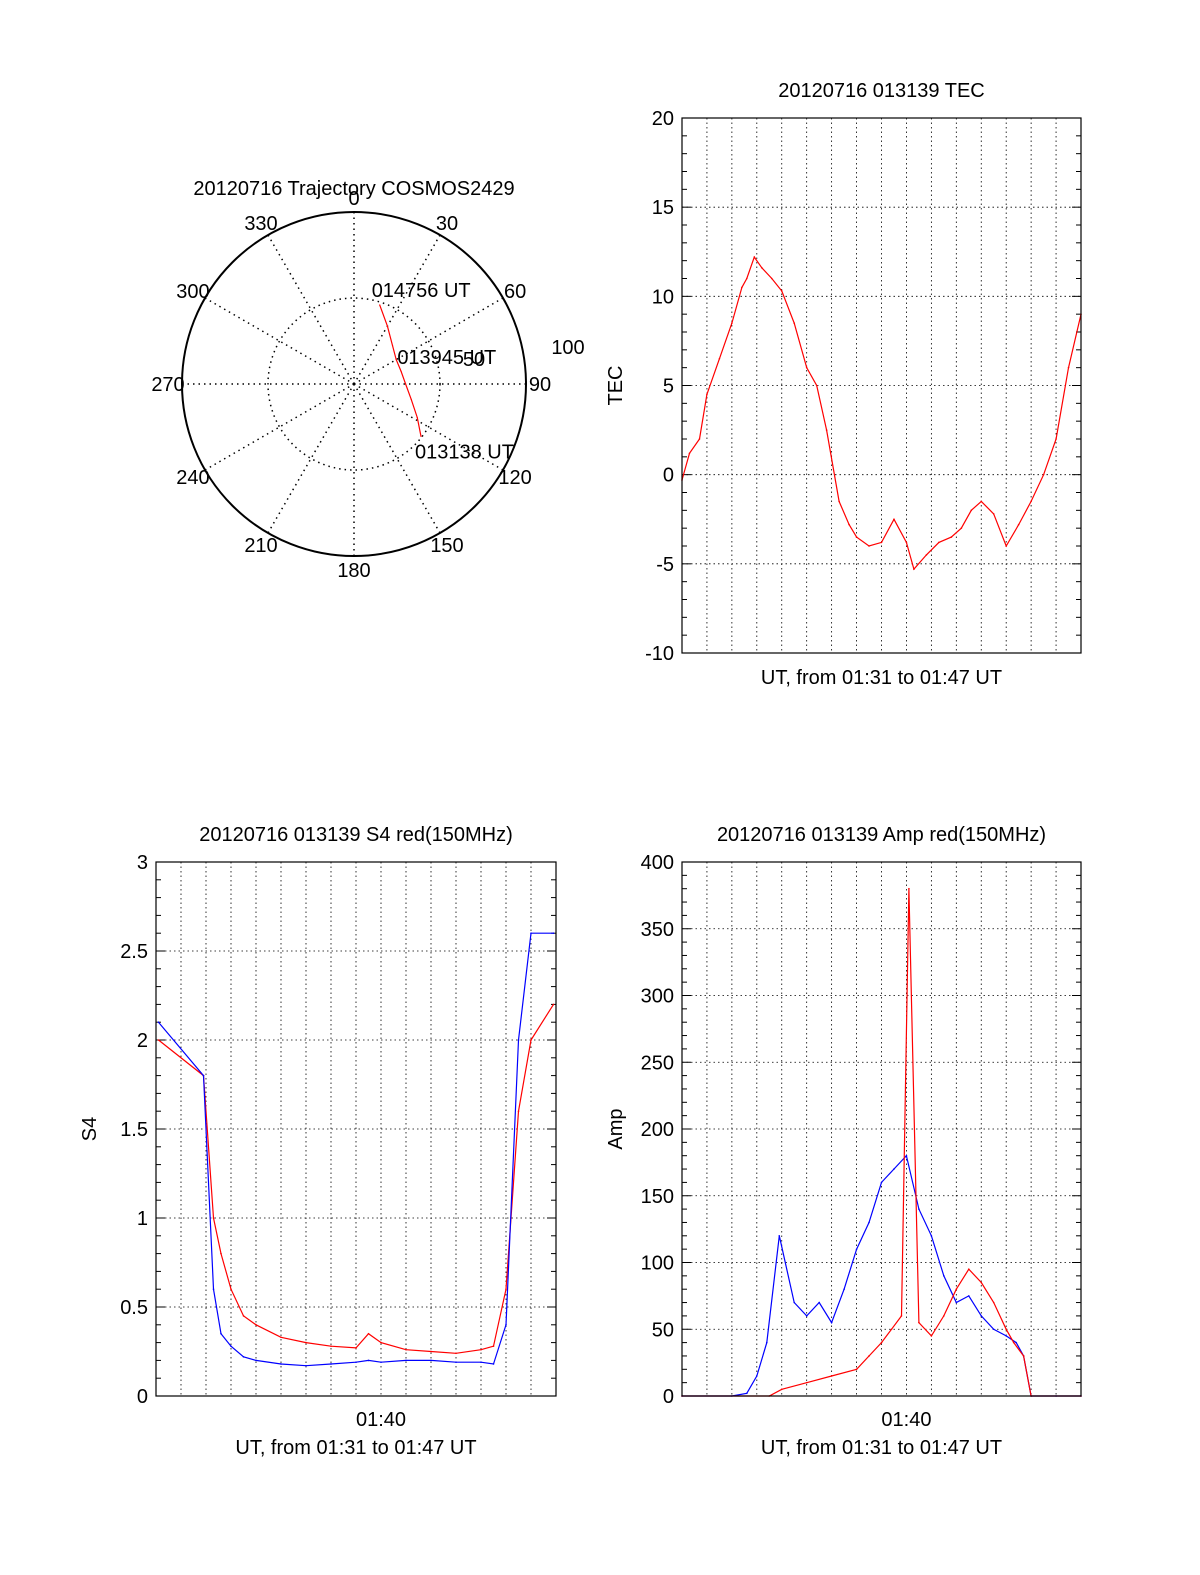 This screenshot has height=1575, width=1200. Describe the element at coordinates (906, 1420) in the screenshot. I see `x-tick-label: 01:40` at that location.